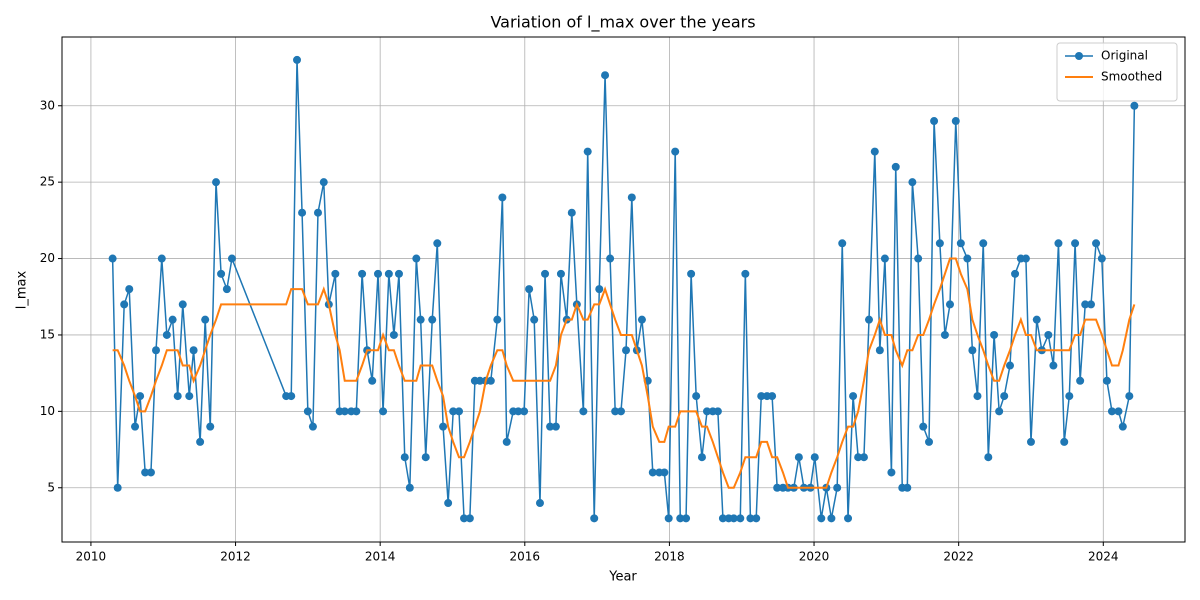  I want to click on y-tick-label: 25, so click(47, 182).